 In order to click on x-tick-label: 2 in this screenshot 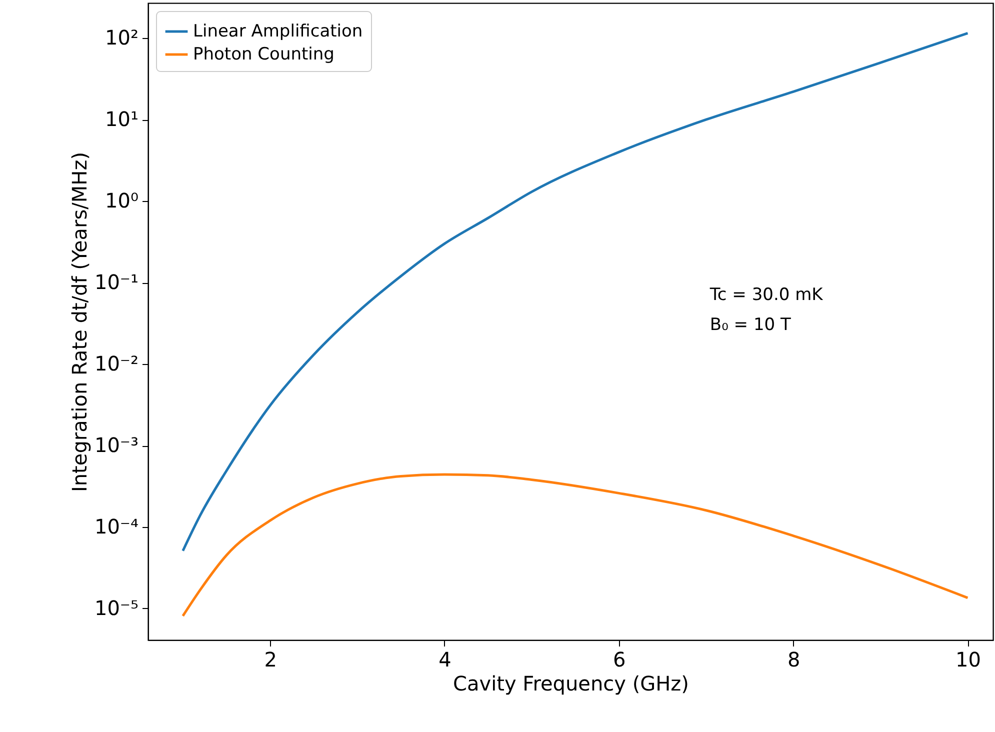, I will do `click(270, 660)`.